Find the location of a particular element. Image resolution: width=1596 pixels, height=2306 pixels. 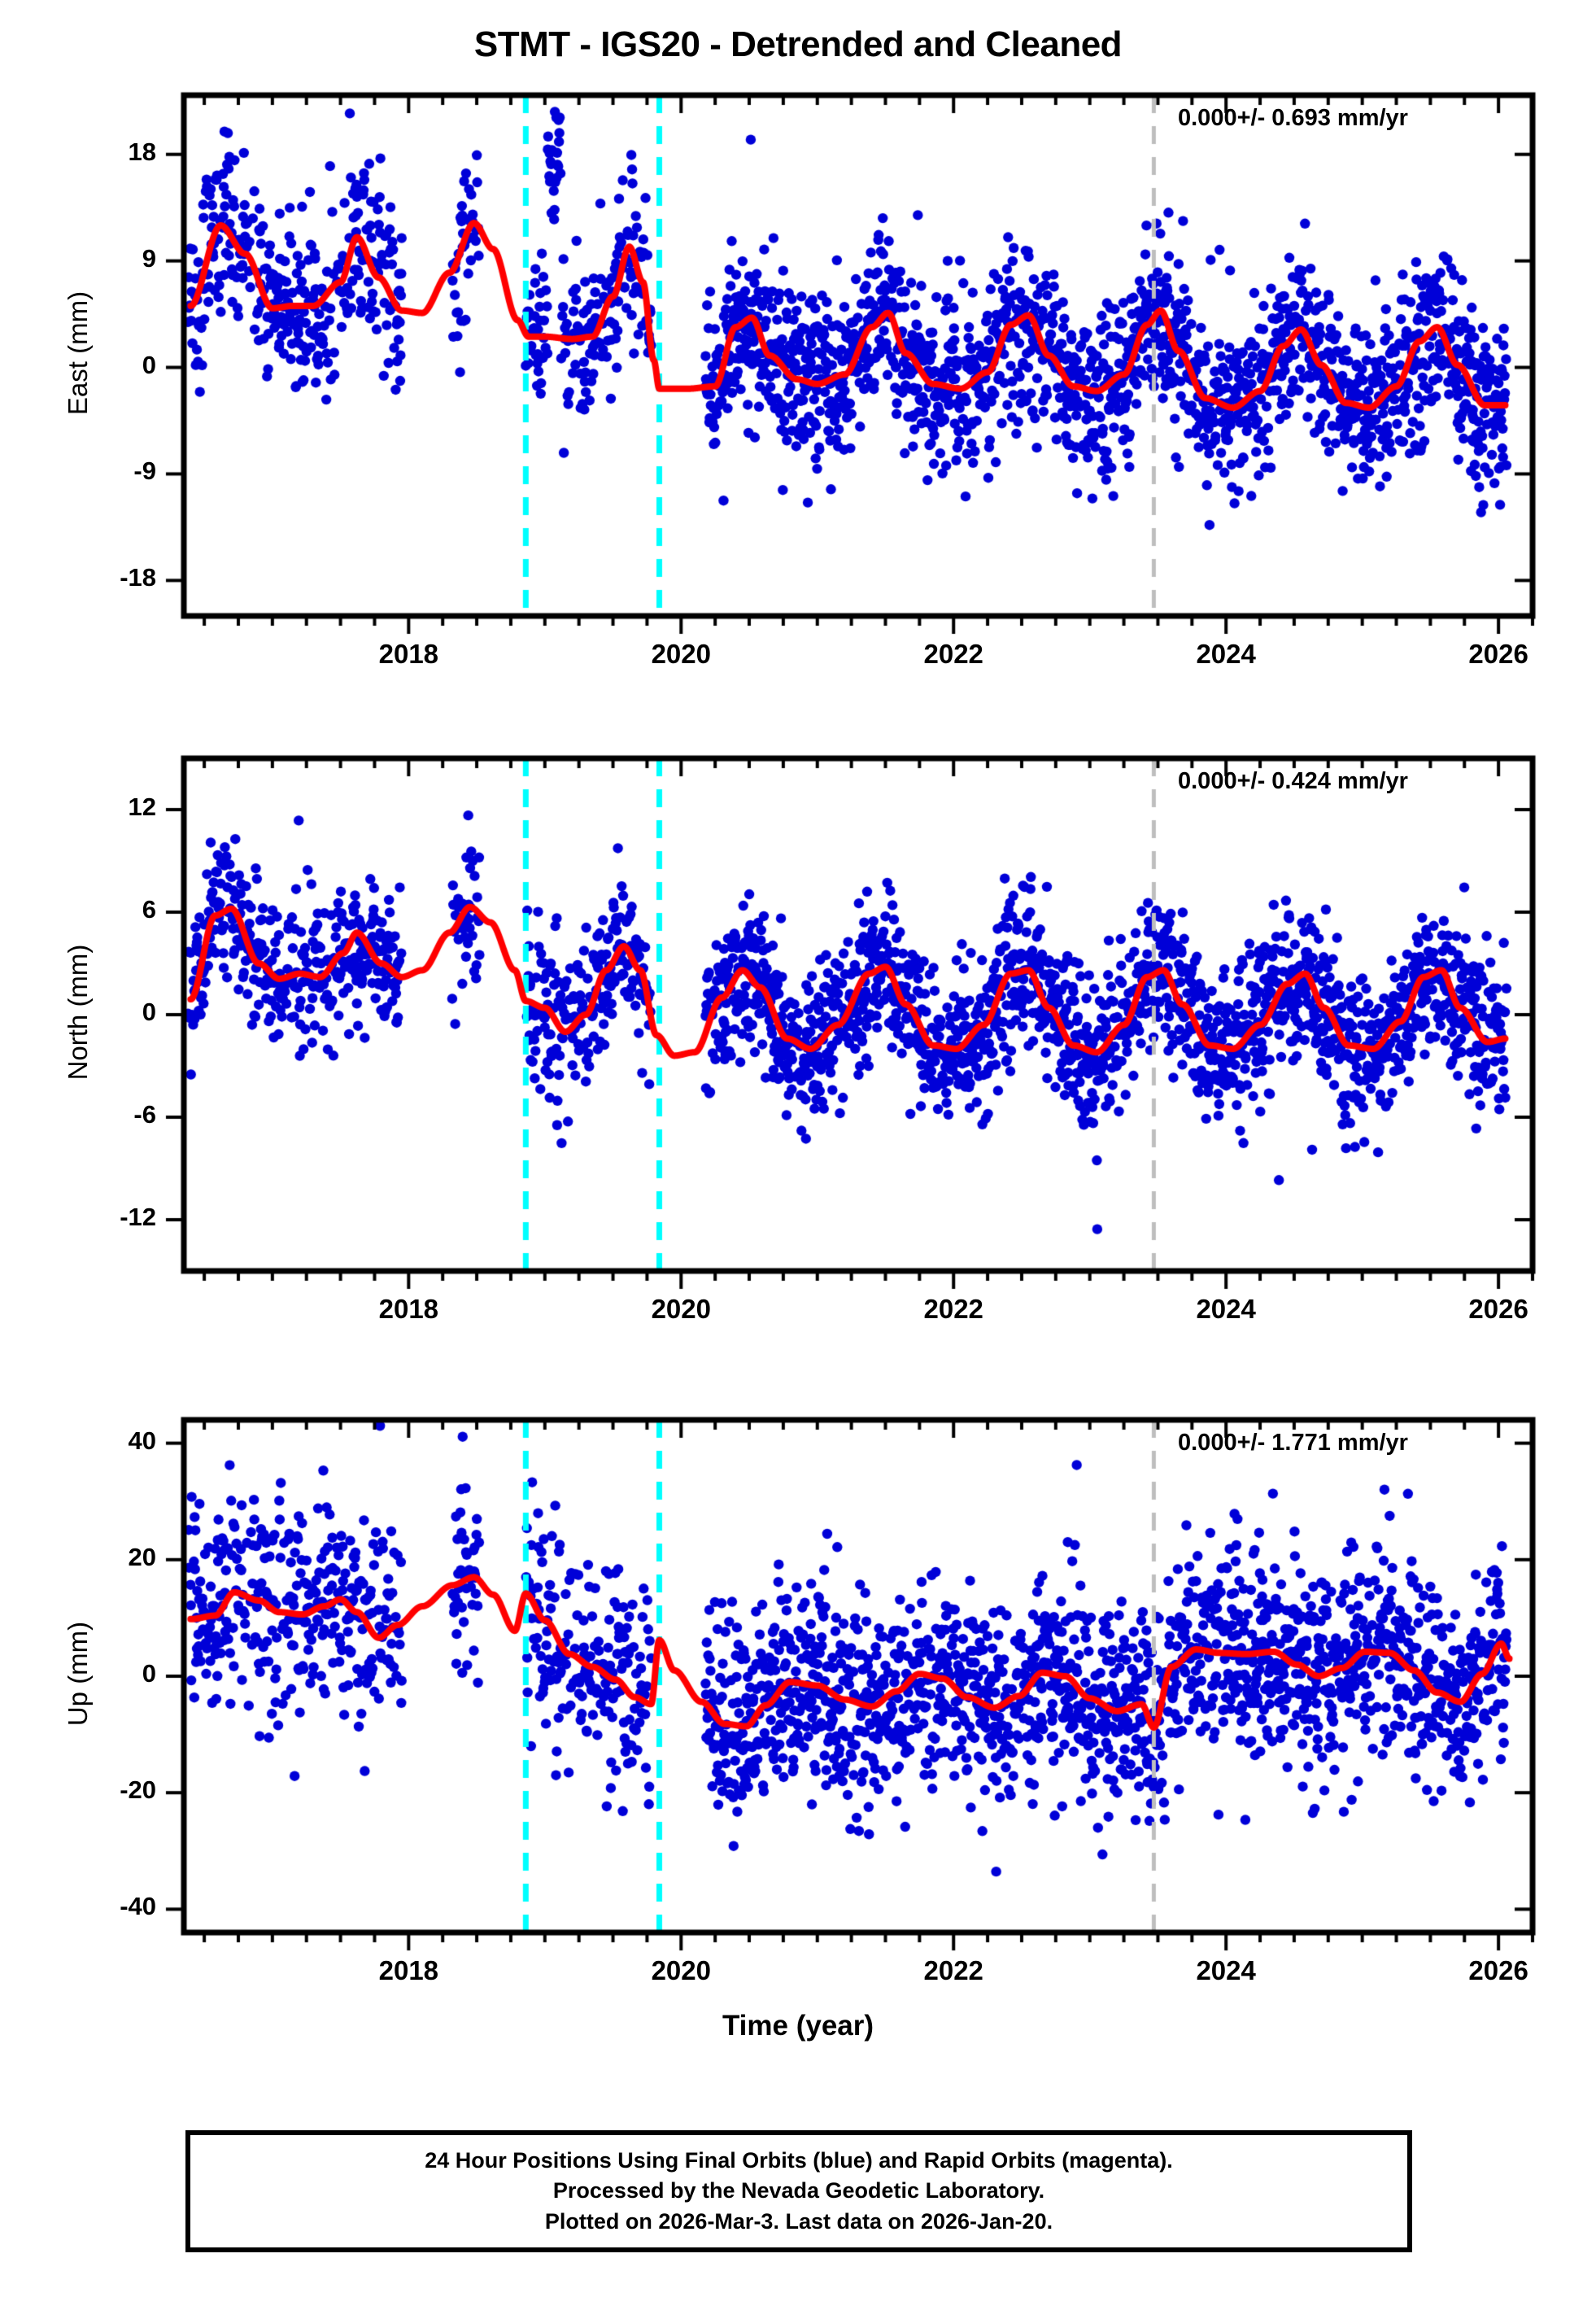

x-axis-label: Time (year) is located at coordinates (798, 2026).